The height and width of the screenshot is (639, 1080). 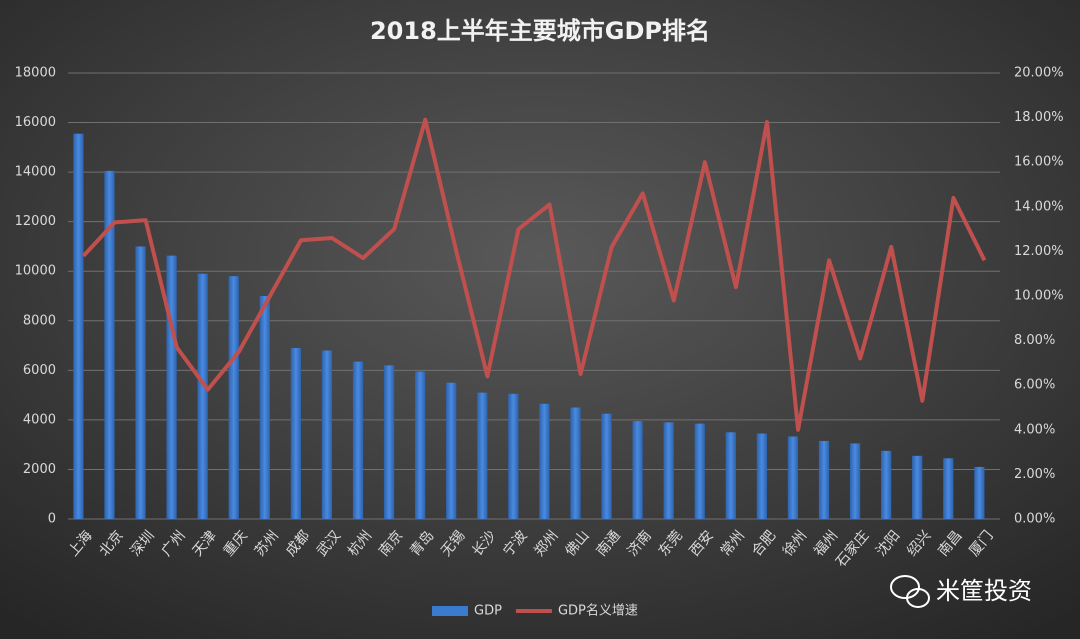 I want to click on y2-tick-label: 12.00%, so click(x=1039, y=251).